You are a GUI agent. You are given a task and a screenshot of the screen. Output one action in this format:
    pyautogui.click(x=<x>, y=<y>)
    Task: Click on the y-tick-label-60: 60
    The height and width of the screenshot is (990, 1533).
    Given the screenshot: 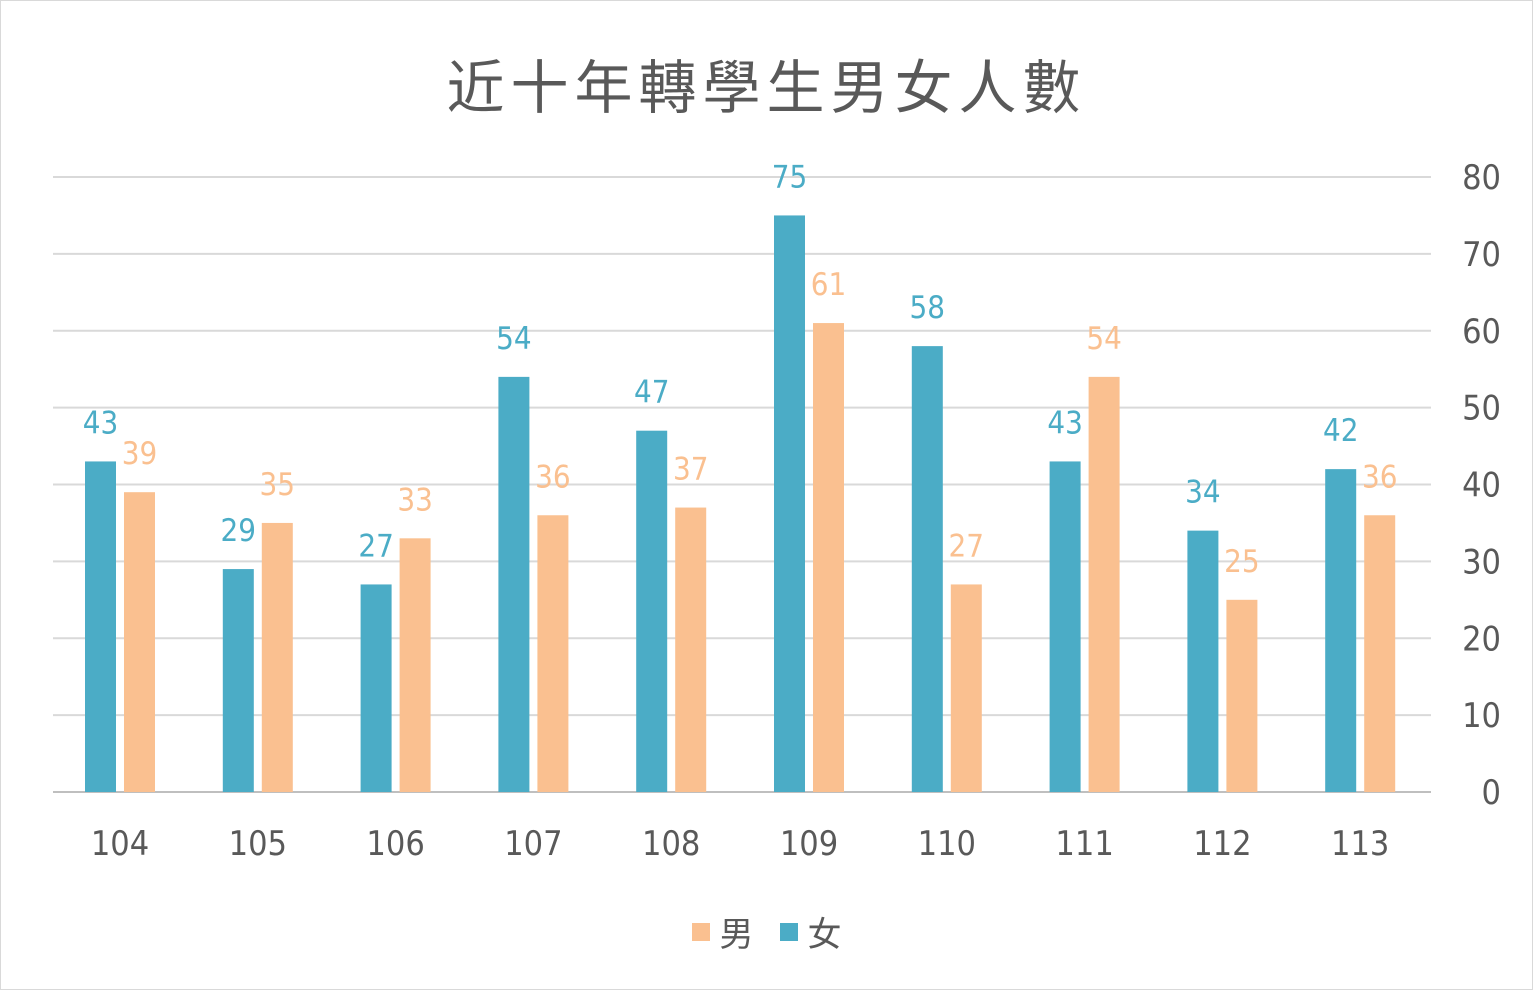 What is the action you would take?
    pyautogui.click(x=1481, y=332)
    